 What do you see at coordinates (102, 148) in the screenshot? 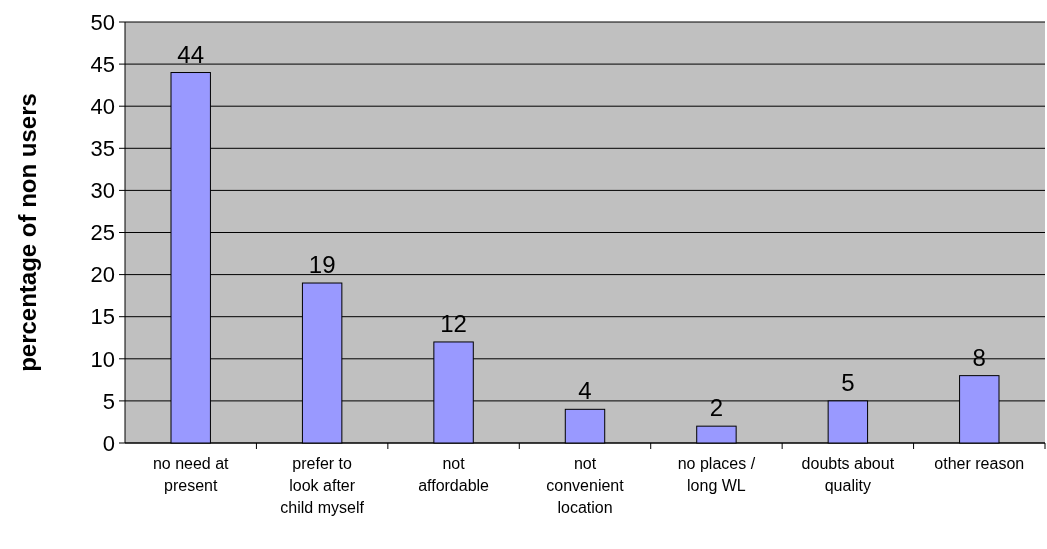
I see `y-tick-label: 35` at bounding box center [102, 148].